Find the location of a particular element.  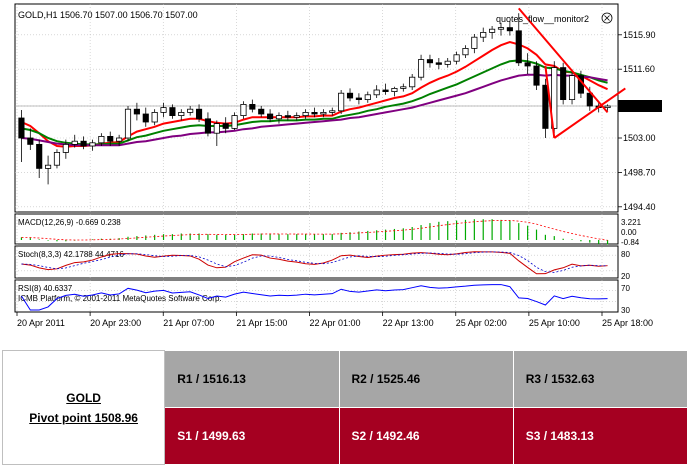

macd-signal-line is located at coordinates (314, 230).